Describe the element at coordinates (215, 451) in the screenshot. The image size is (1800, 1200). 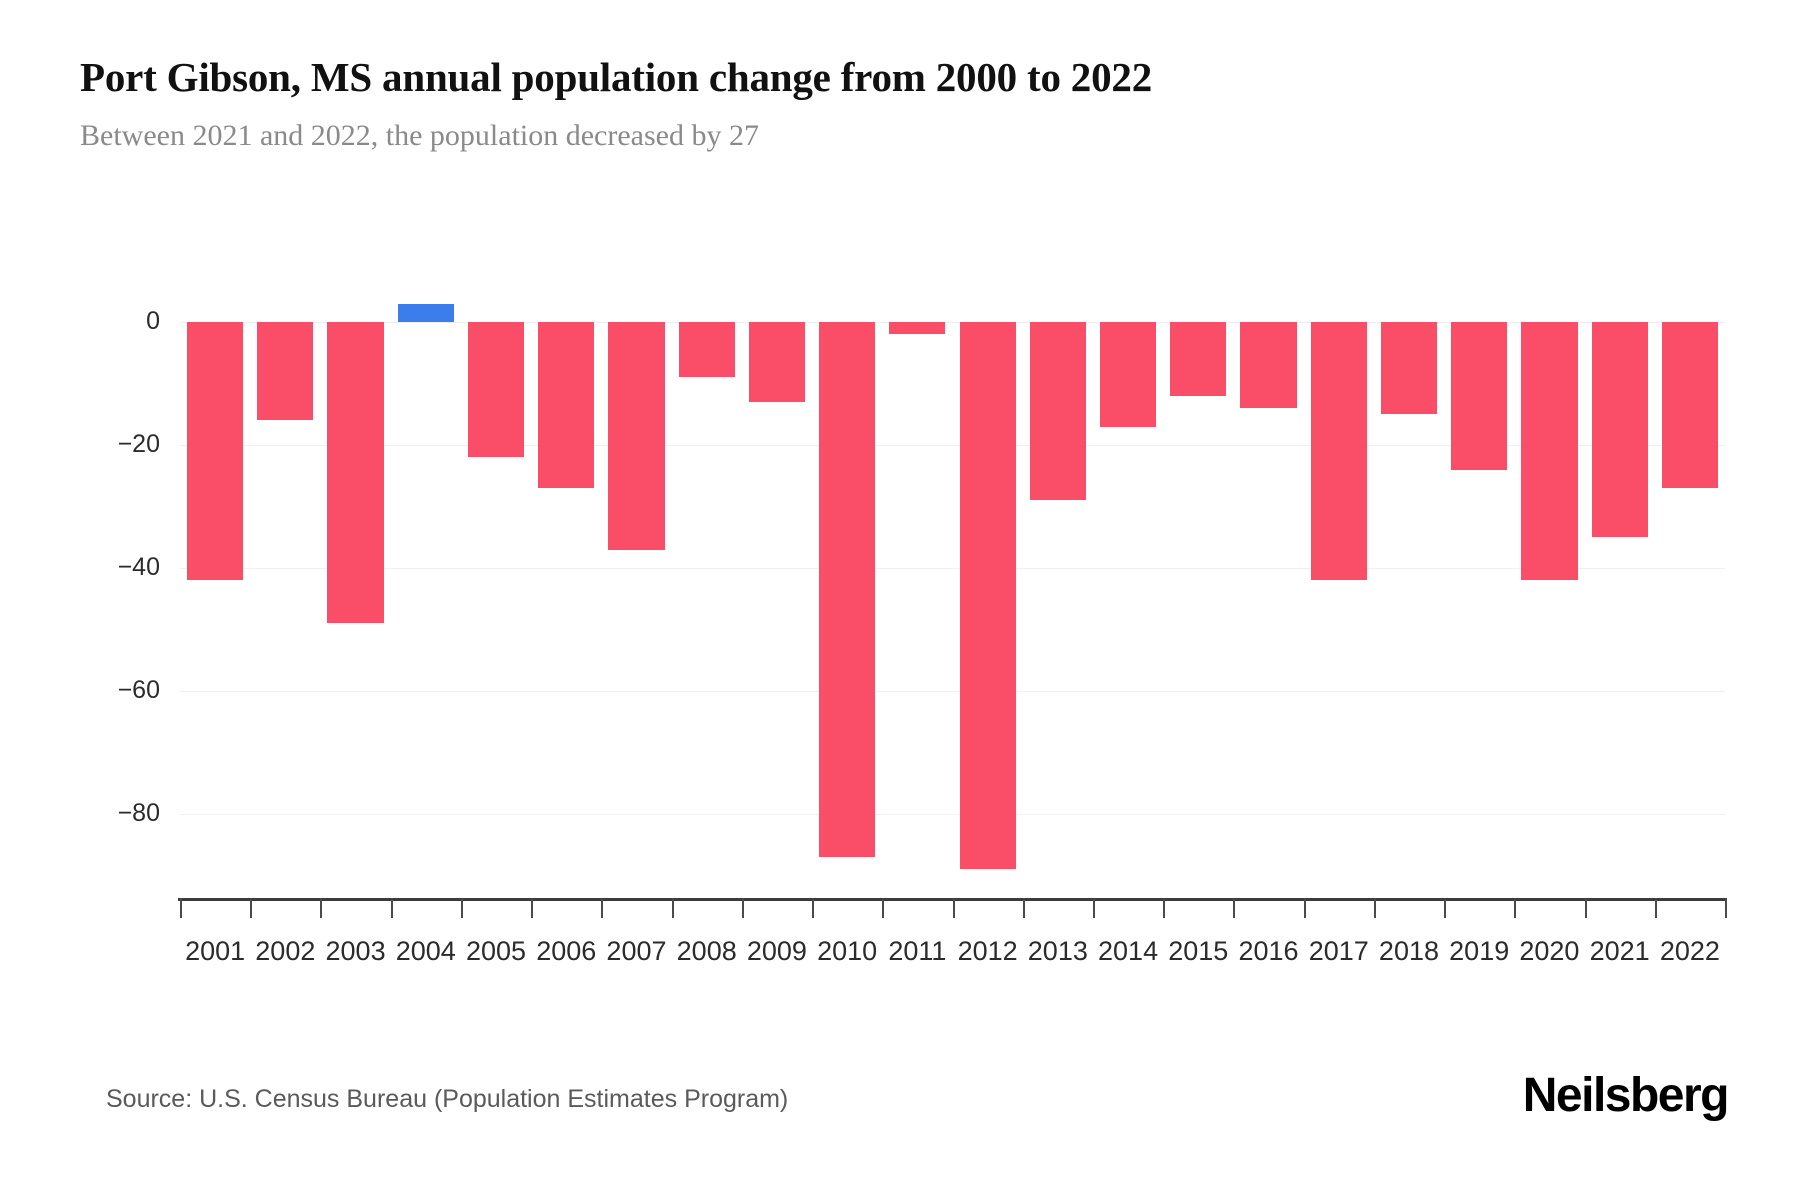
I see `bar-2001` at that location.